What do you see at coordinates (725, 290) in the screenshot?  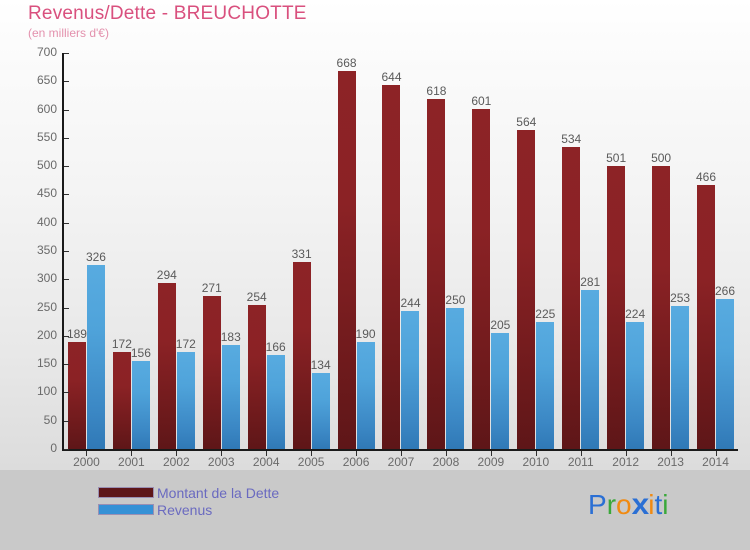 I see `bar-value-label: 266` at bounding box center [725, 290].